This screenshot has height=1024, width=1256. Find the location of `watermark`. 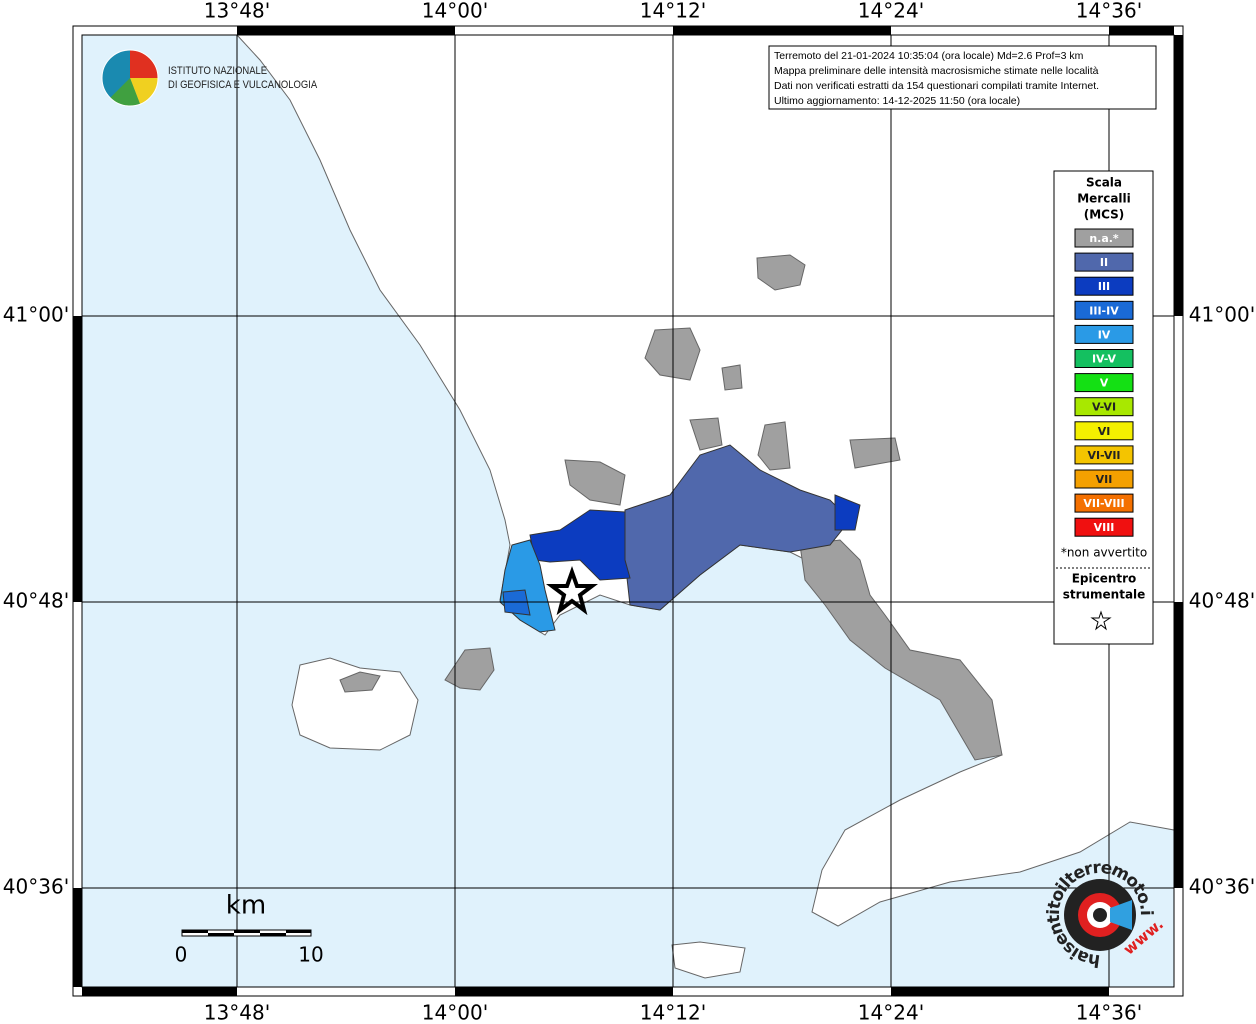

watermark is located at coordinates (1100, 915).